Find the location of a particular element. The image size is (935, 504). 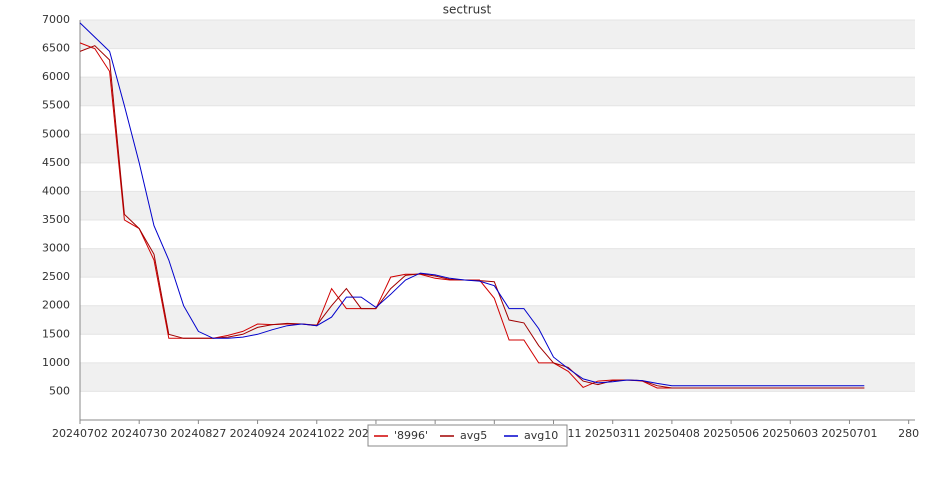

legend-label: '8996' is located at coordinates (411, 435).